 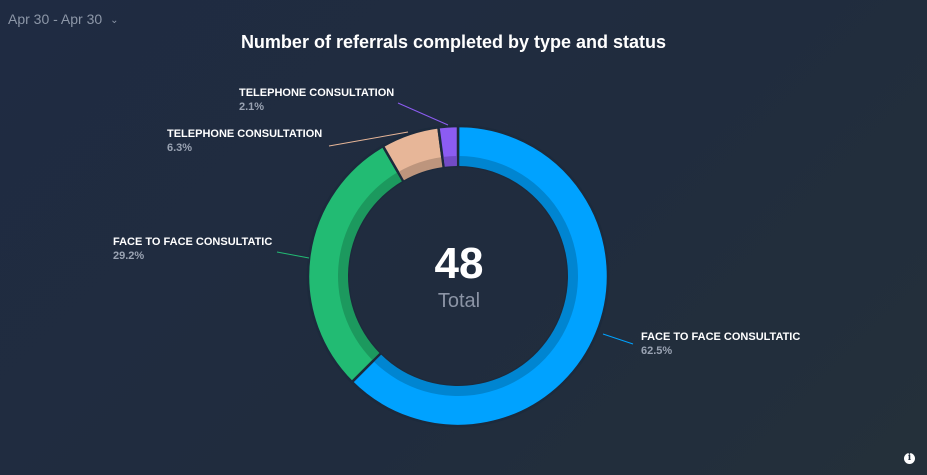 What do you see at coordinates (459, 301) in the screenshot?
I see `total-label: Total` at bounding box center [459, 301].